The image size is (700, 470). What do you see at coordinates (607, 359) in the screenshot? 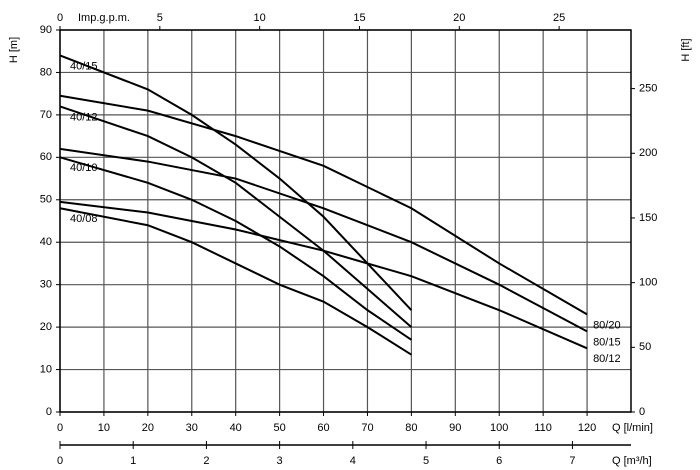
I see `series-label: 80/12` at bounding box center [607, 359].